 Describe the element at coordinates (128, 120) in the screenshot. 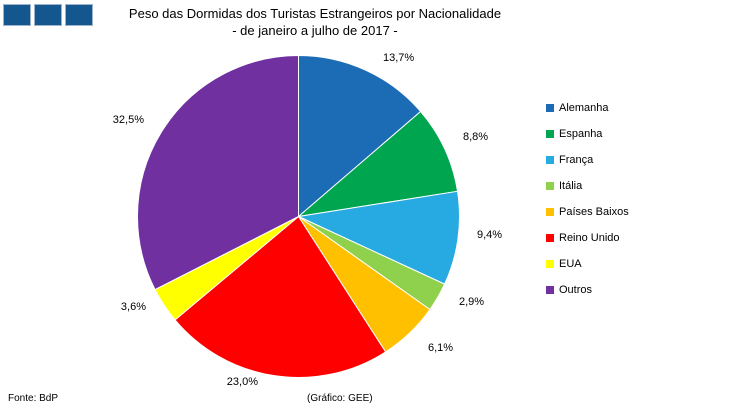

I see `slice-label: 32,5%` at that location.